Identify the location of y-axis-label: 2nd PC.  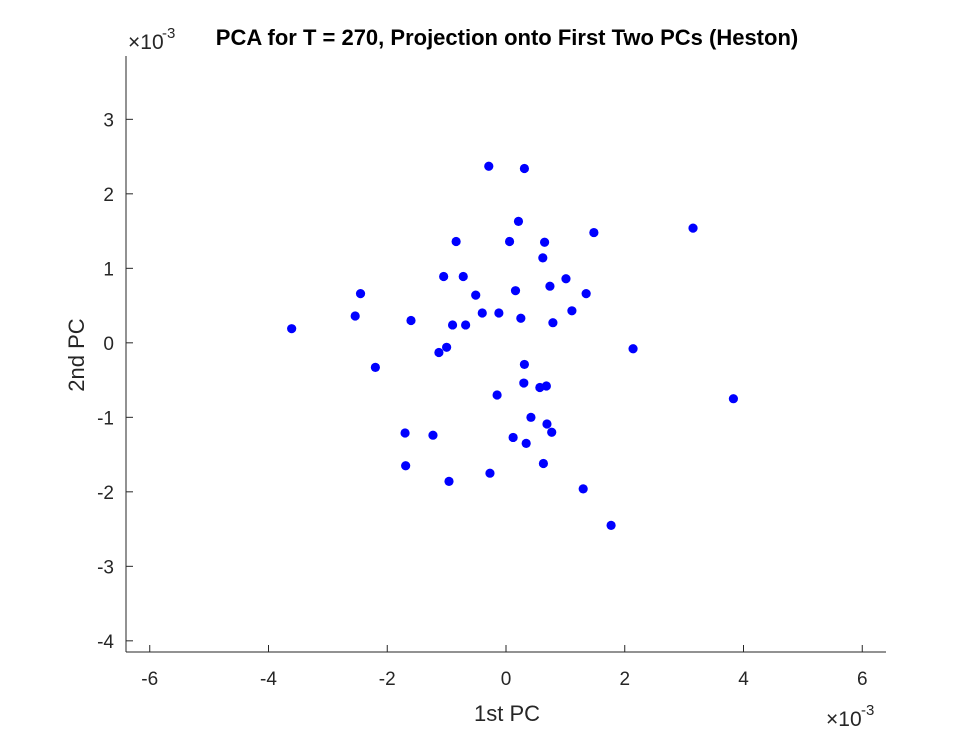
(76, 354).